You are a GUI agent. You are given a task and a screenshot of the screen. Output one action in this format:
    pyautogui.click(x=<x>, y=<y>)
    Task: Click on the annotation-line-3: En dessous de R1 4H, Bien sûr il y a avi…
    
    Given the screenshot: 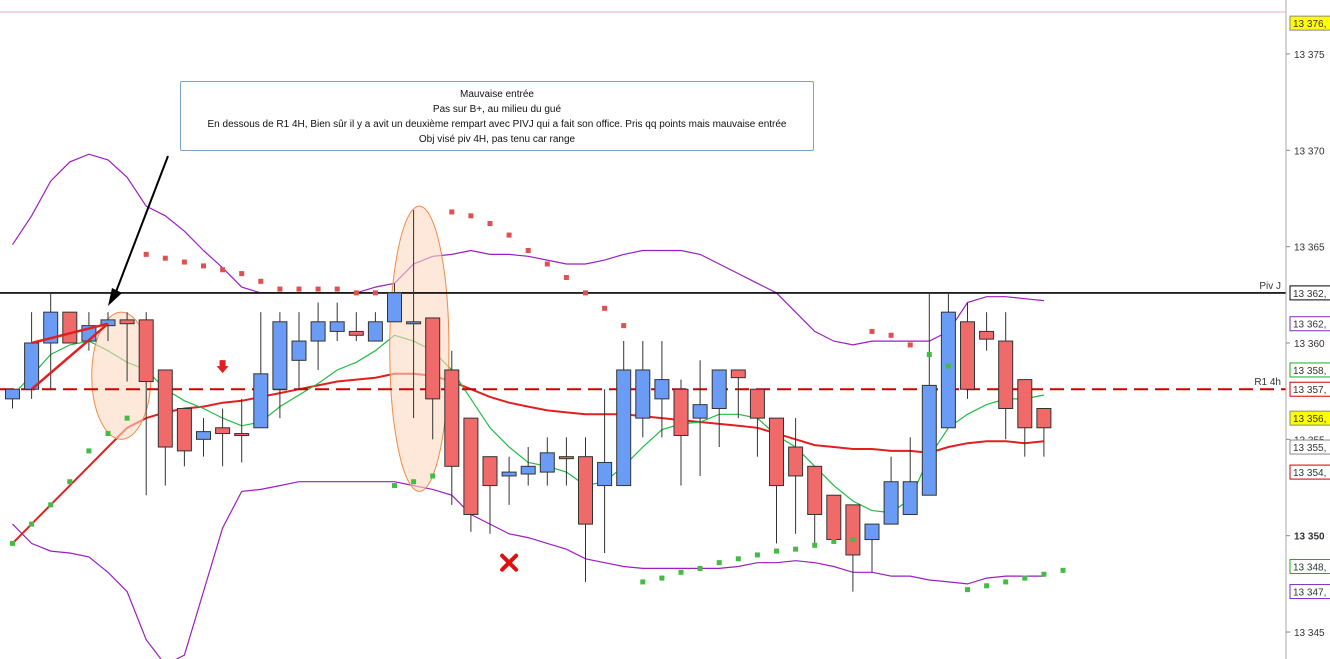 What is the action you would take?
    pyautogui.click(x=497, y=124)
    